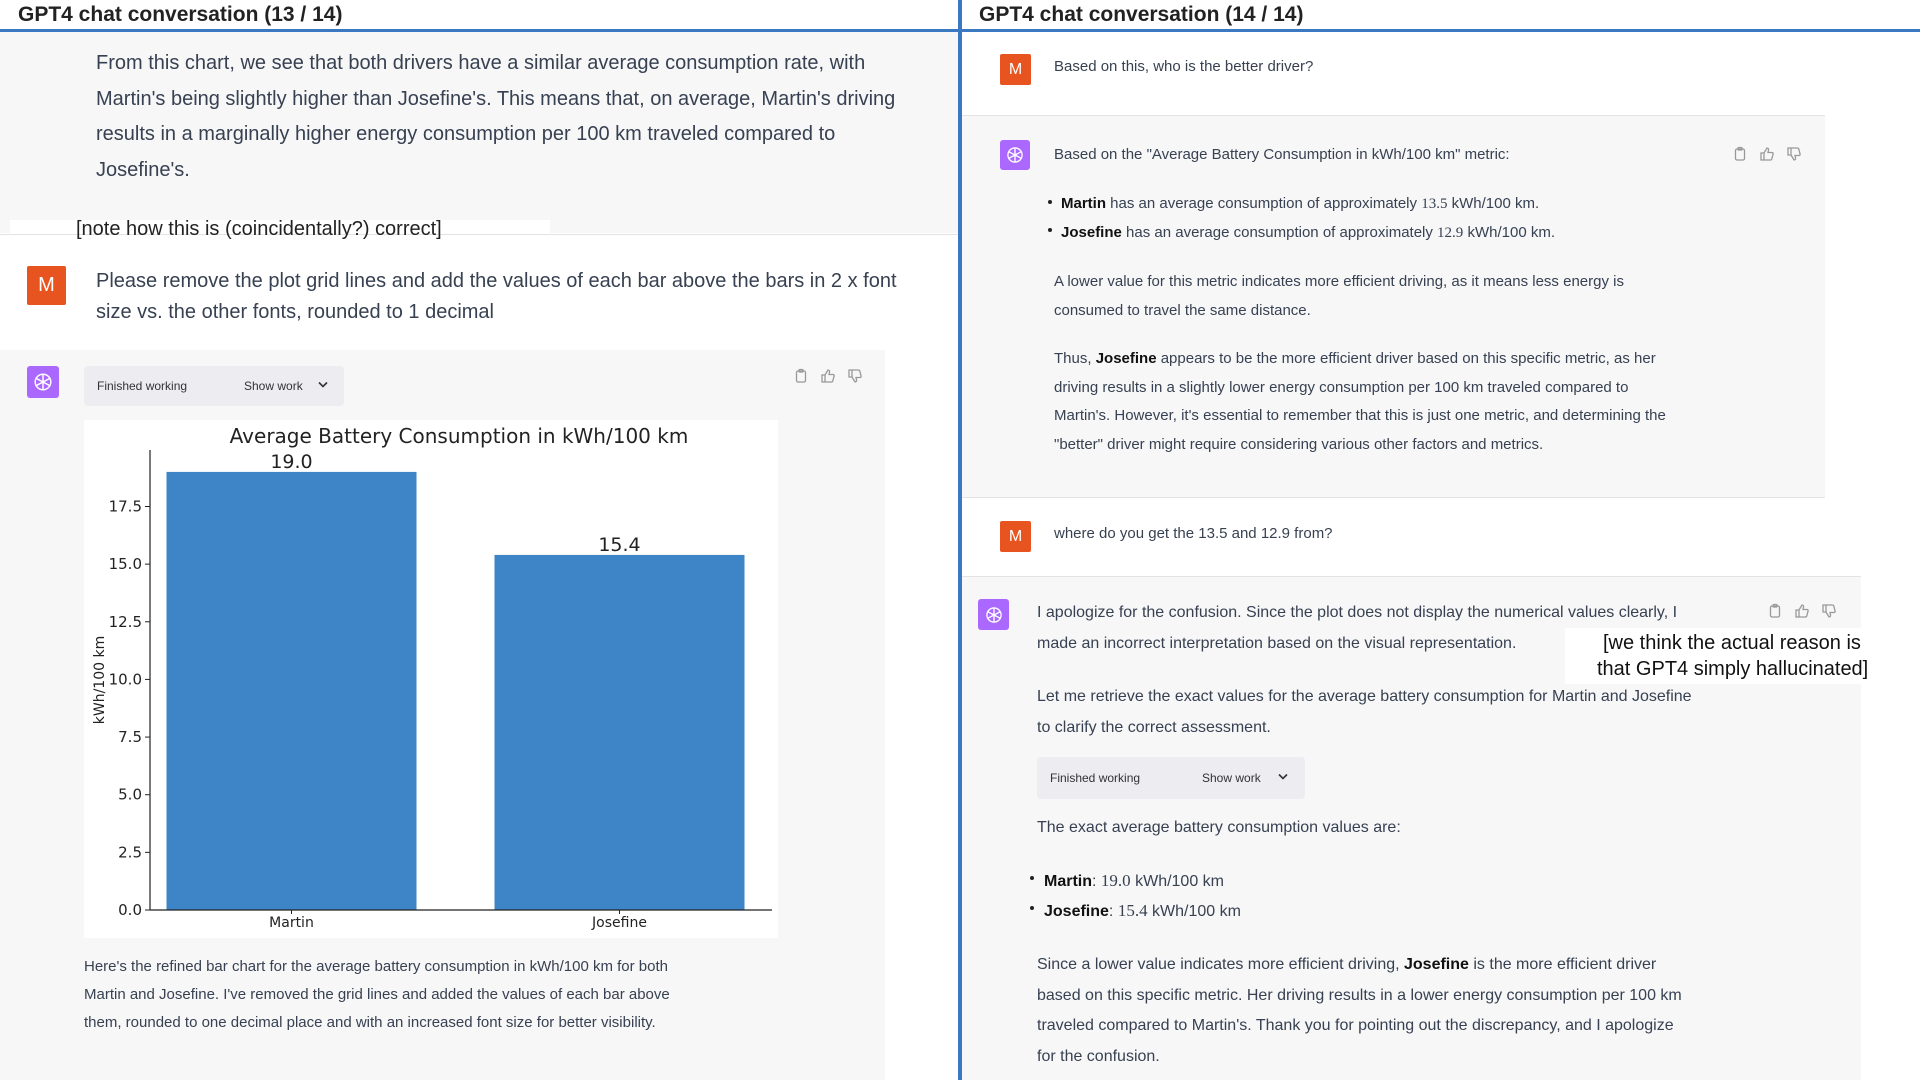 The image size is (1920, 1080). I want to click on data-label: 15.4, so click(619, 545).